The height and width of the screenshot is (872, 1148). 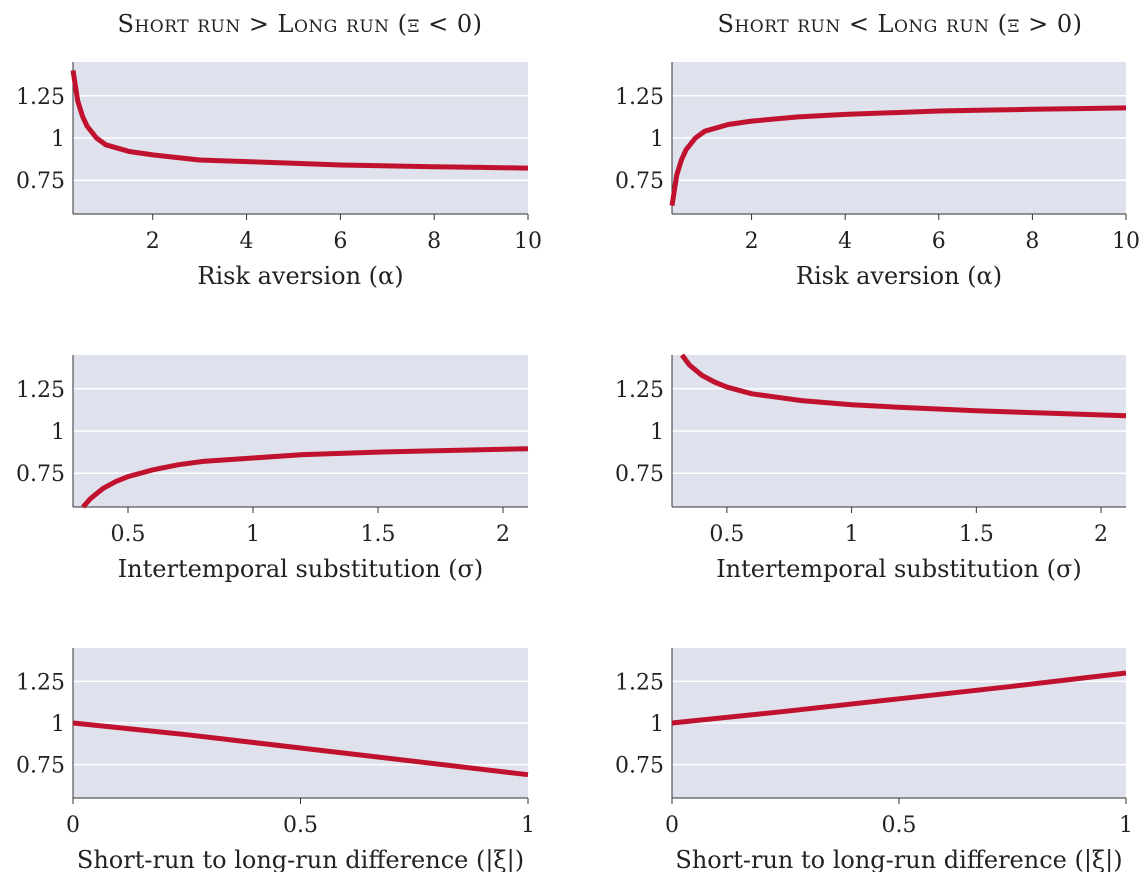 I want to click on panel-3-1-xlabel: Short-run to long-run difference (|ξ|), so click(x=300, y=859).